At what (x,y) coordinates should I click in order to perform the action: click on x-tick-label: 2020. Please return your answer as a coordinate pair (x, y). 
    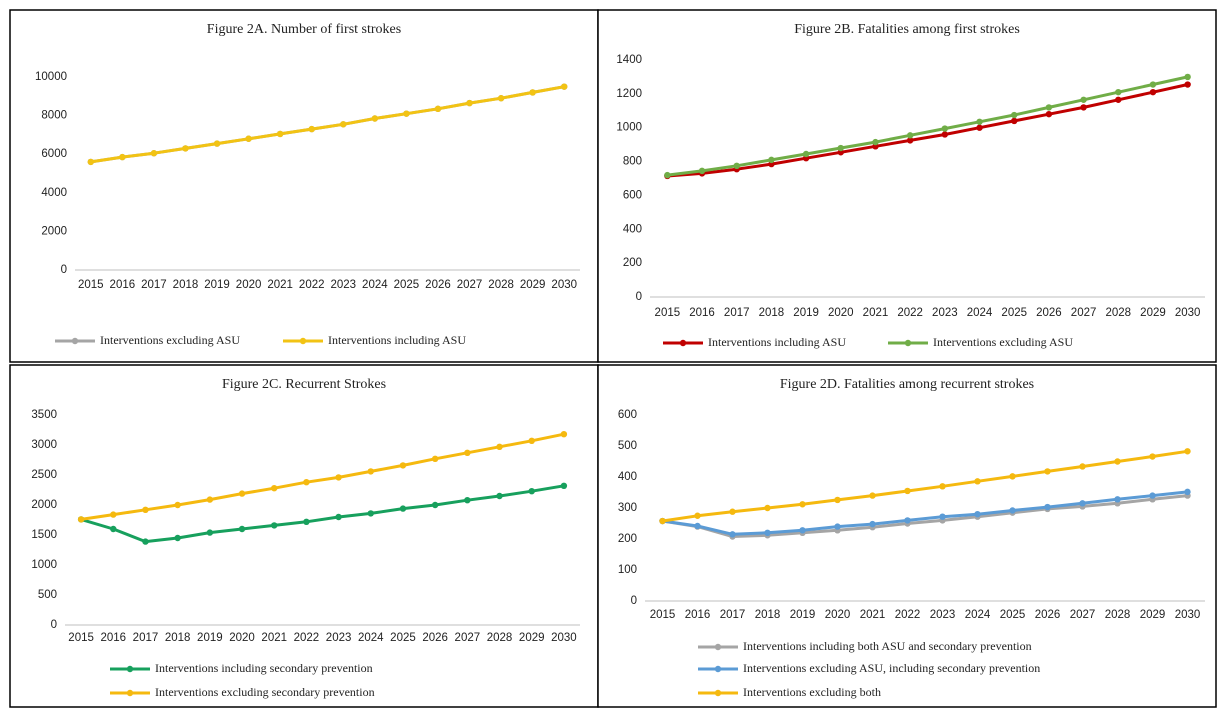
    Looking at the image, I should click on (242, 638).